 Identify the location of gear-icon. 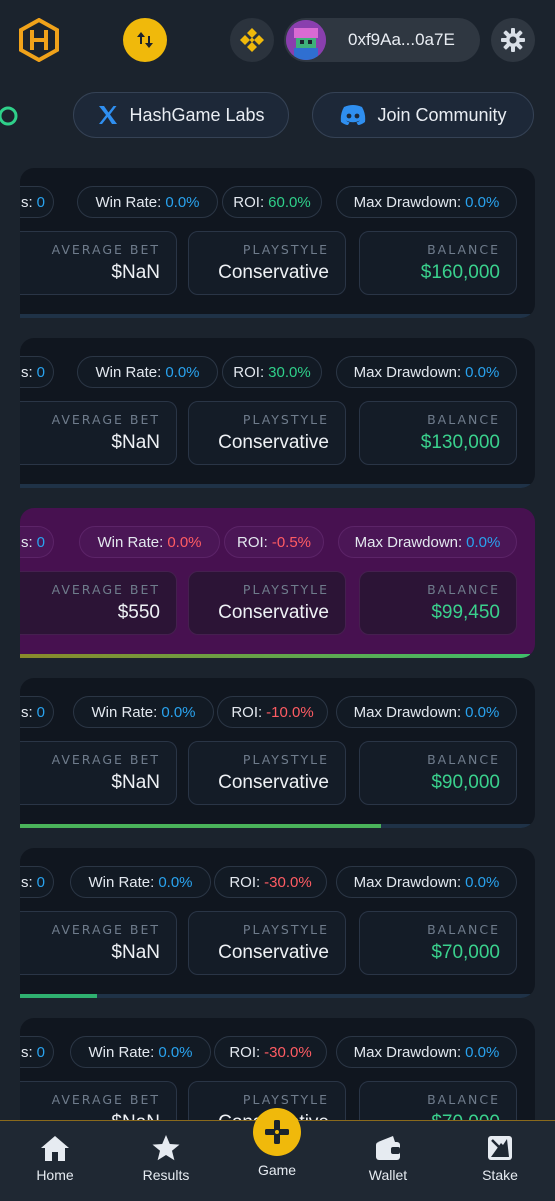
(513, 40).